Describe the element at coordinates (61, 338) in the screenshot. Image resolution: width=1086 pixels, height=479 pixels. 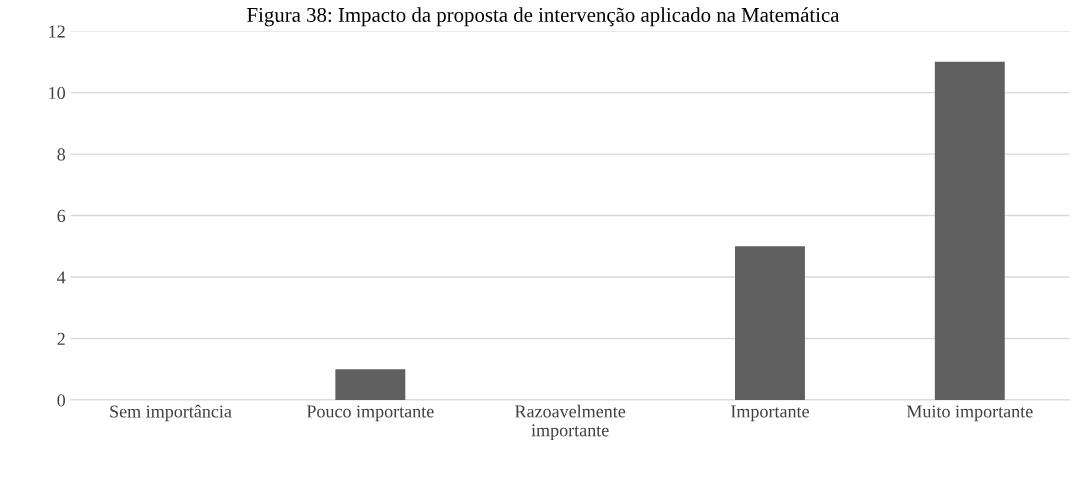
I see `y-tick-label: 2` at that location.